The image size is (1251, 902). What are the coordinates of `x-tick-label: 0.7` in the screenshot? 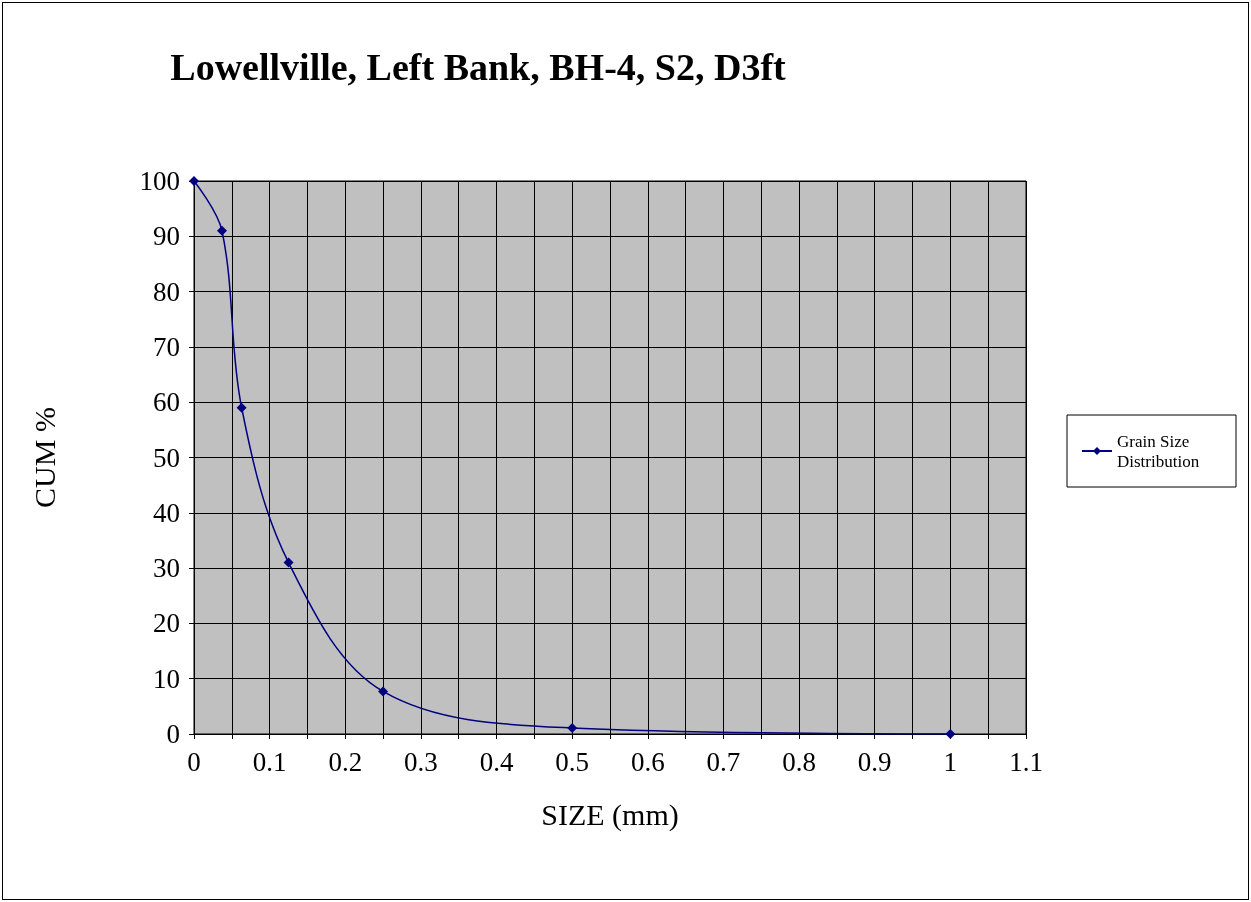 It's located at (723, 761).